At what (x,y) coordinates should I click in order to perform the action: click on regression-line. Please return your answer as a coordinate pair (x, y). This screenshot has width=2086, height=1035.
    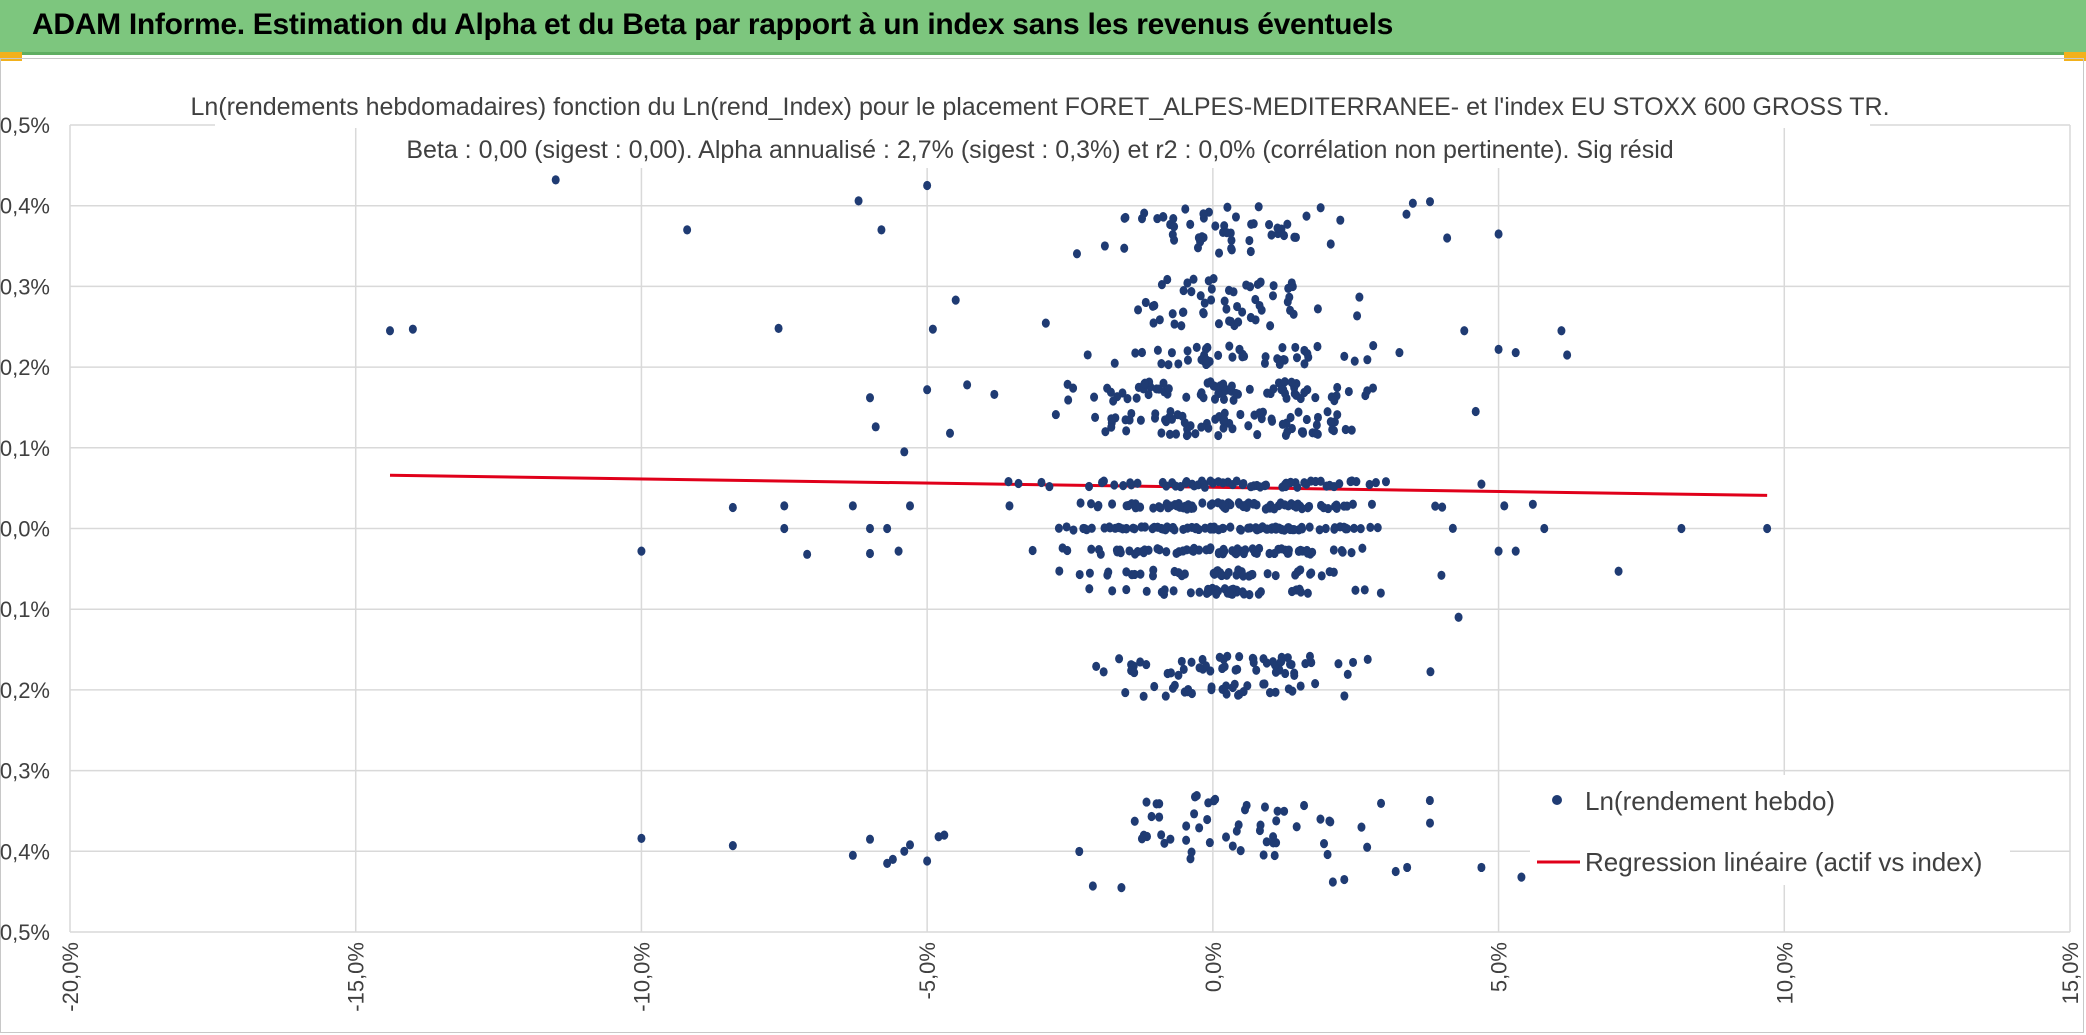
    Looking at the image, I should click on (1078, 485).